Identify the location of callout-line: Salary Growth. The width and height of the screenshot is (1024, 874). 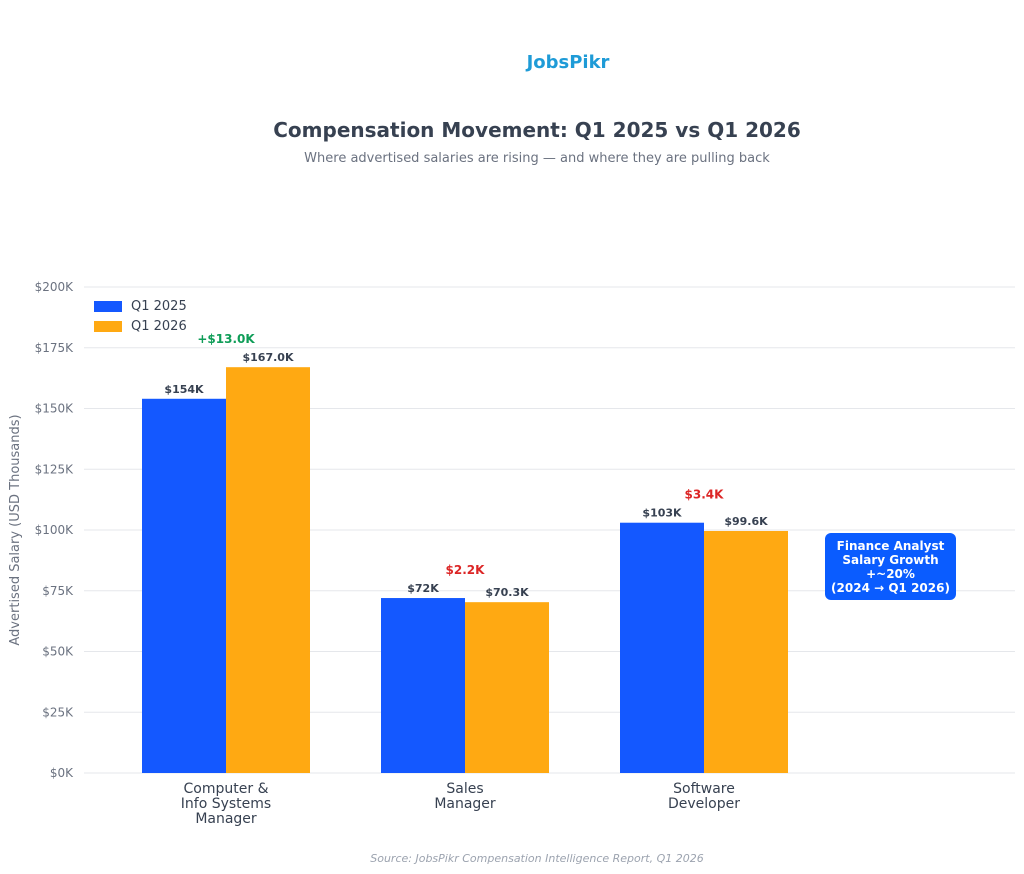
(890, 559).